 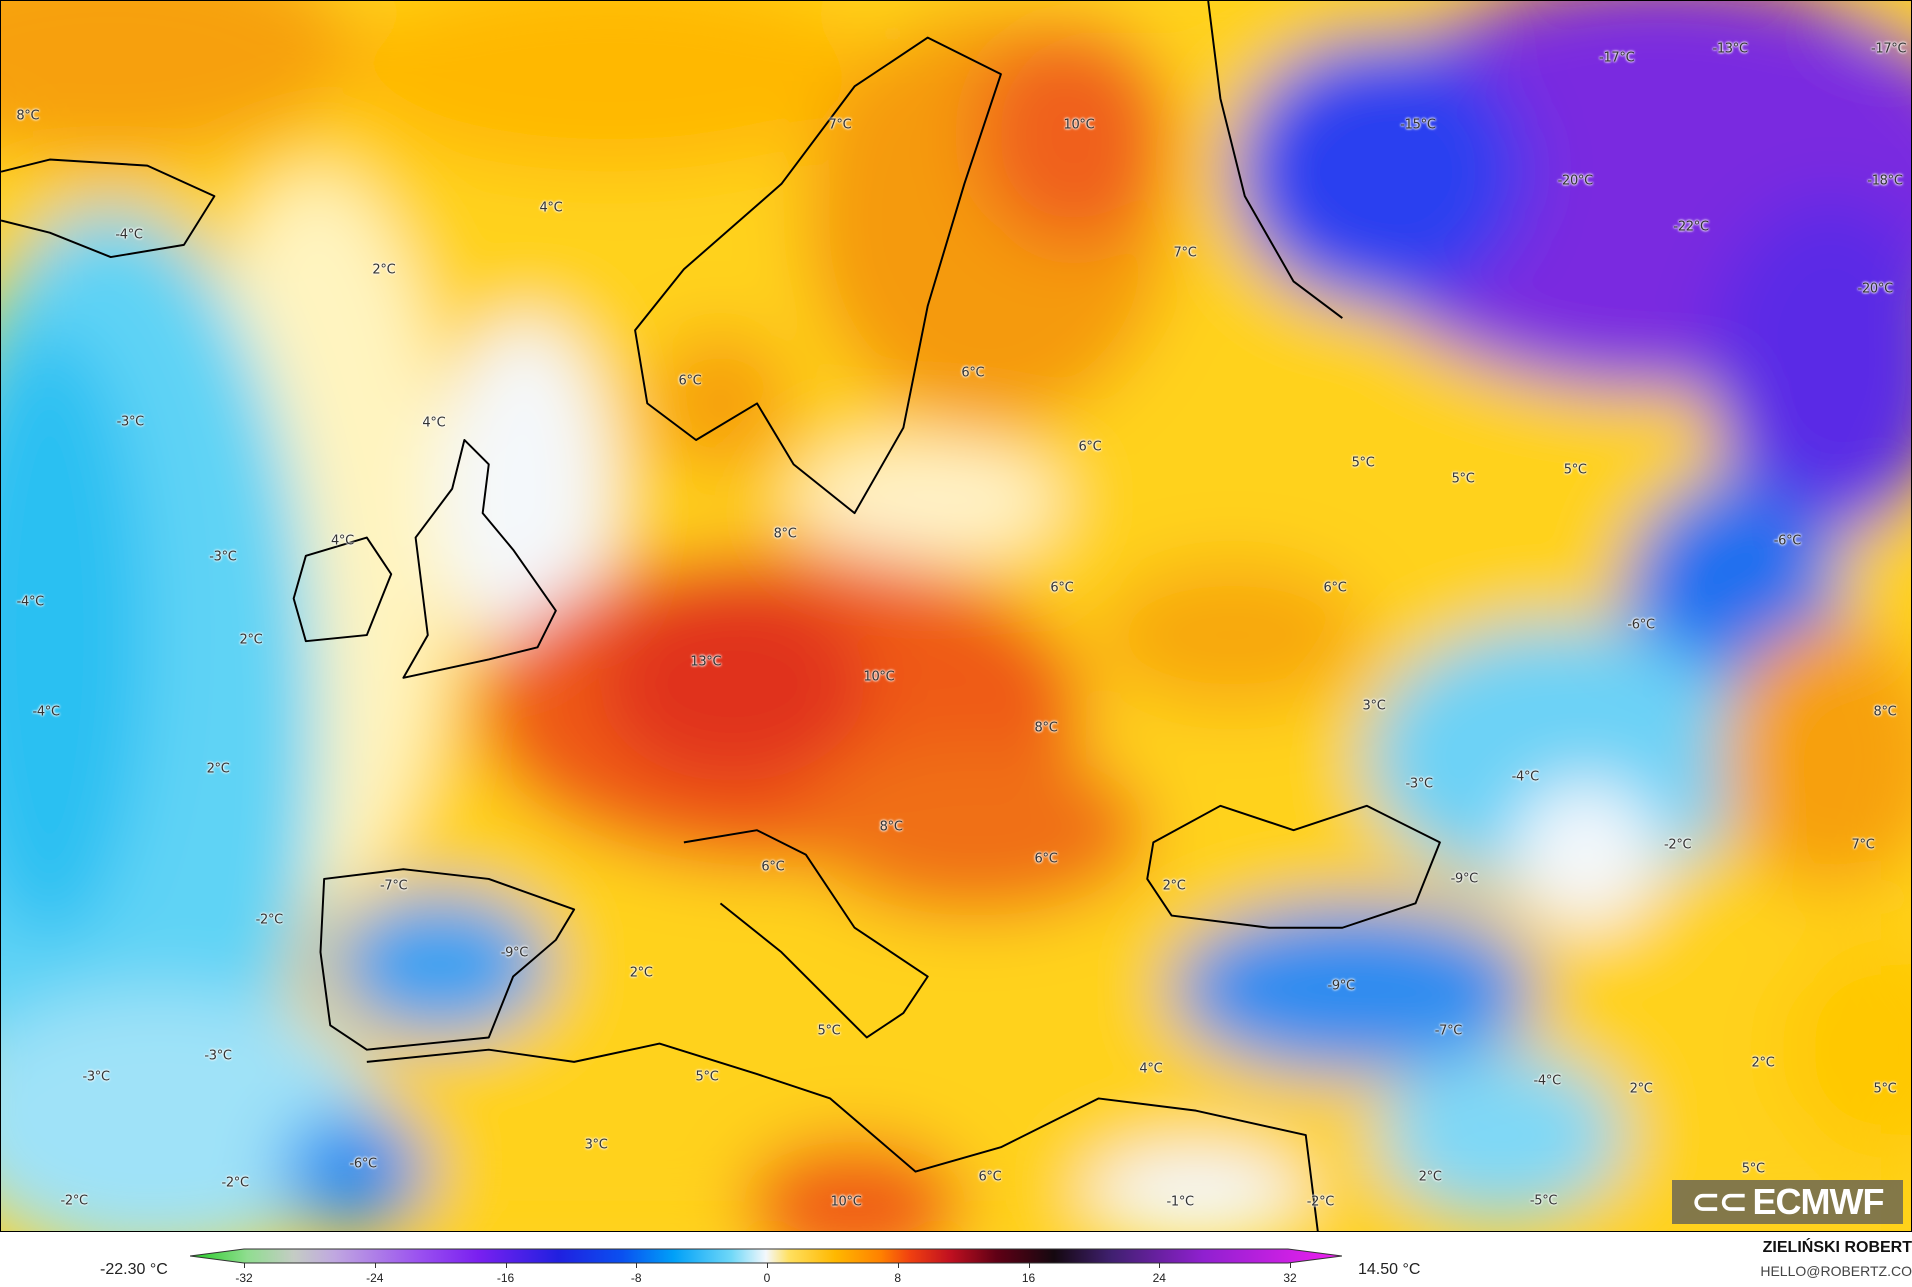 I want to click on temperature-label: -20°C, so click(x=1575, y=181).